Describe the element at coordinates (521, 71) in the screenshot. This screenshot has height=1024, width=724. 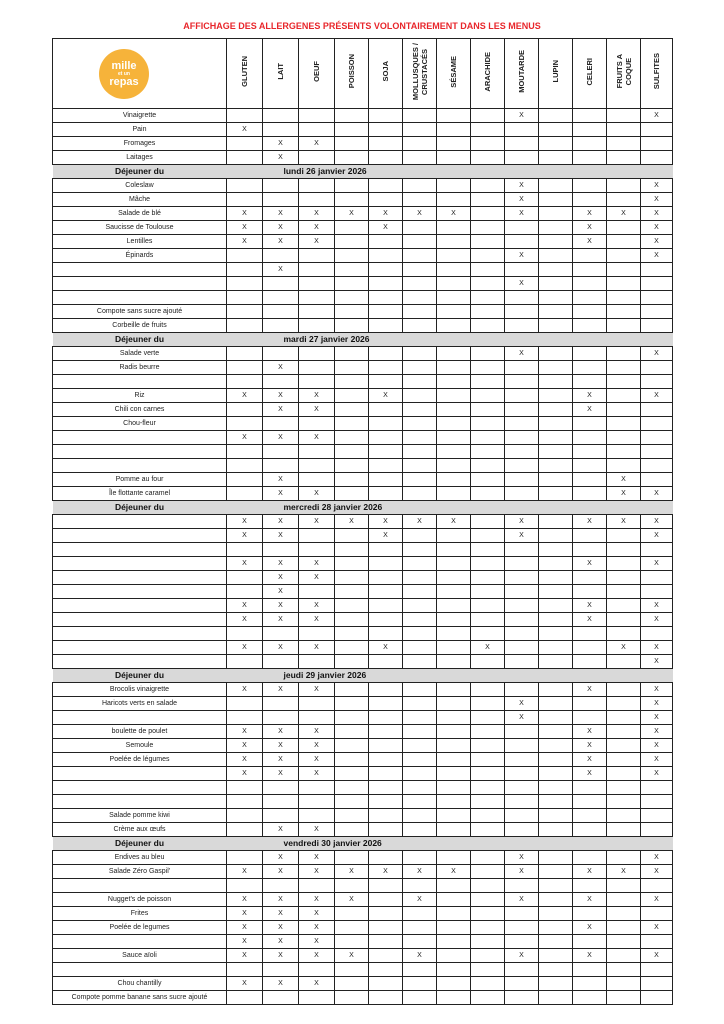
I see `column-header-label: MOUTARDE` at that location.